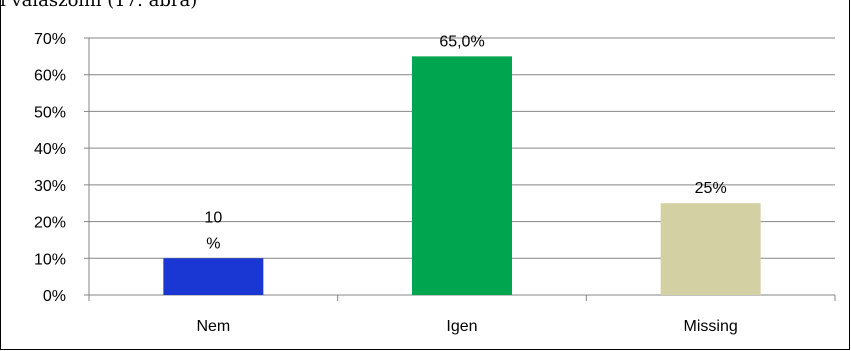 Image resolution: width=851 pixels, height=351 pixels. What do you see at coordinates (50, 76) in the screenshot?
I see `y-tick-label: 60%` at bounding box center [50, 76].